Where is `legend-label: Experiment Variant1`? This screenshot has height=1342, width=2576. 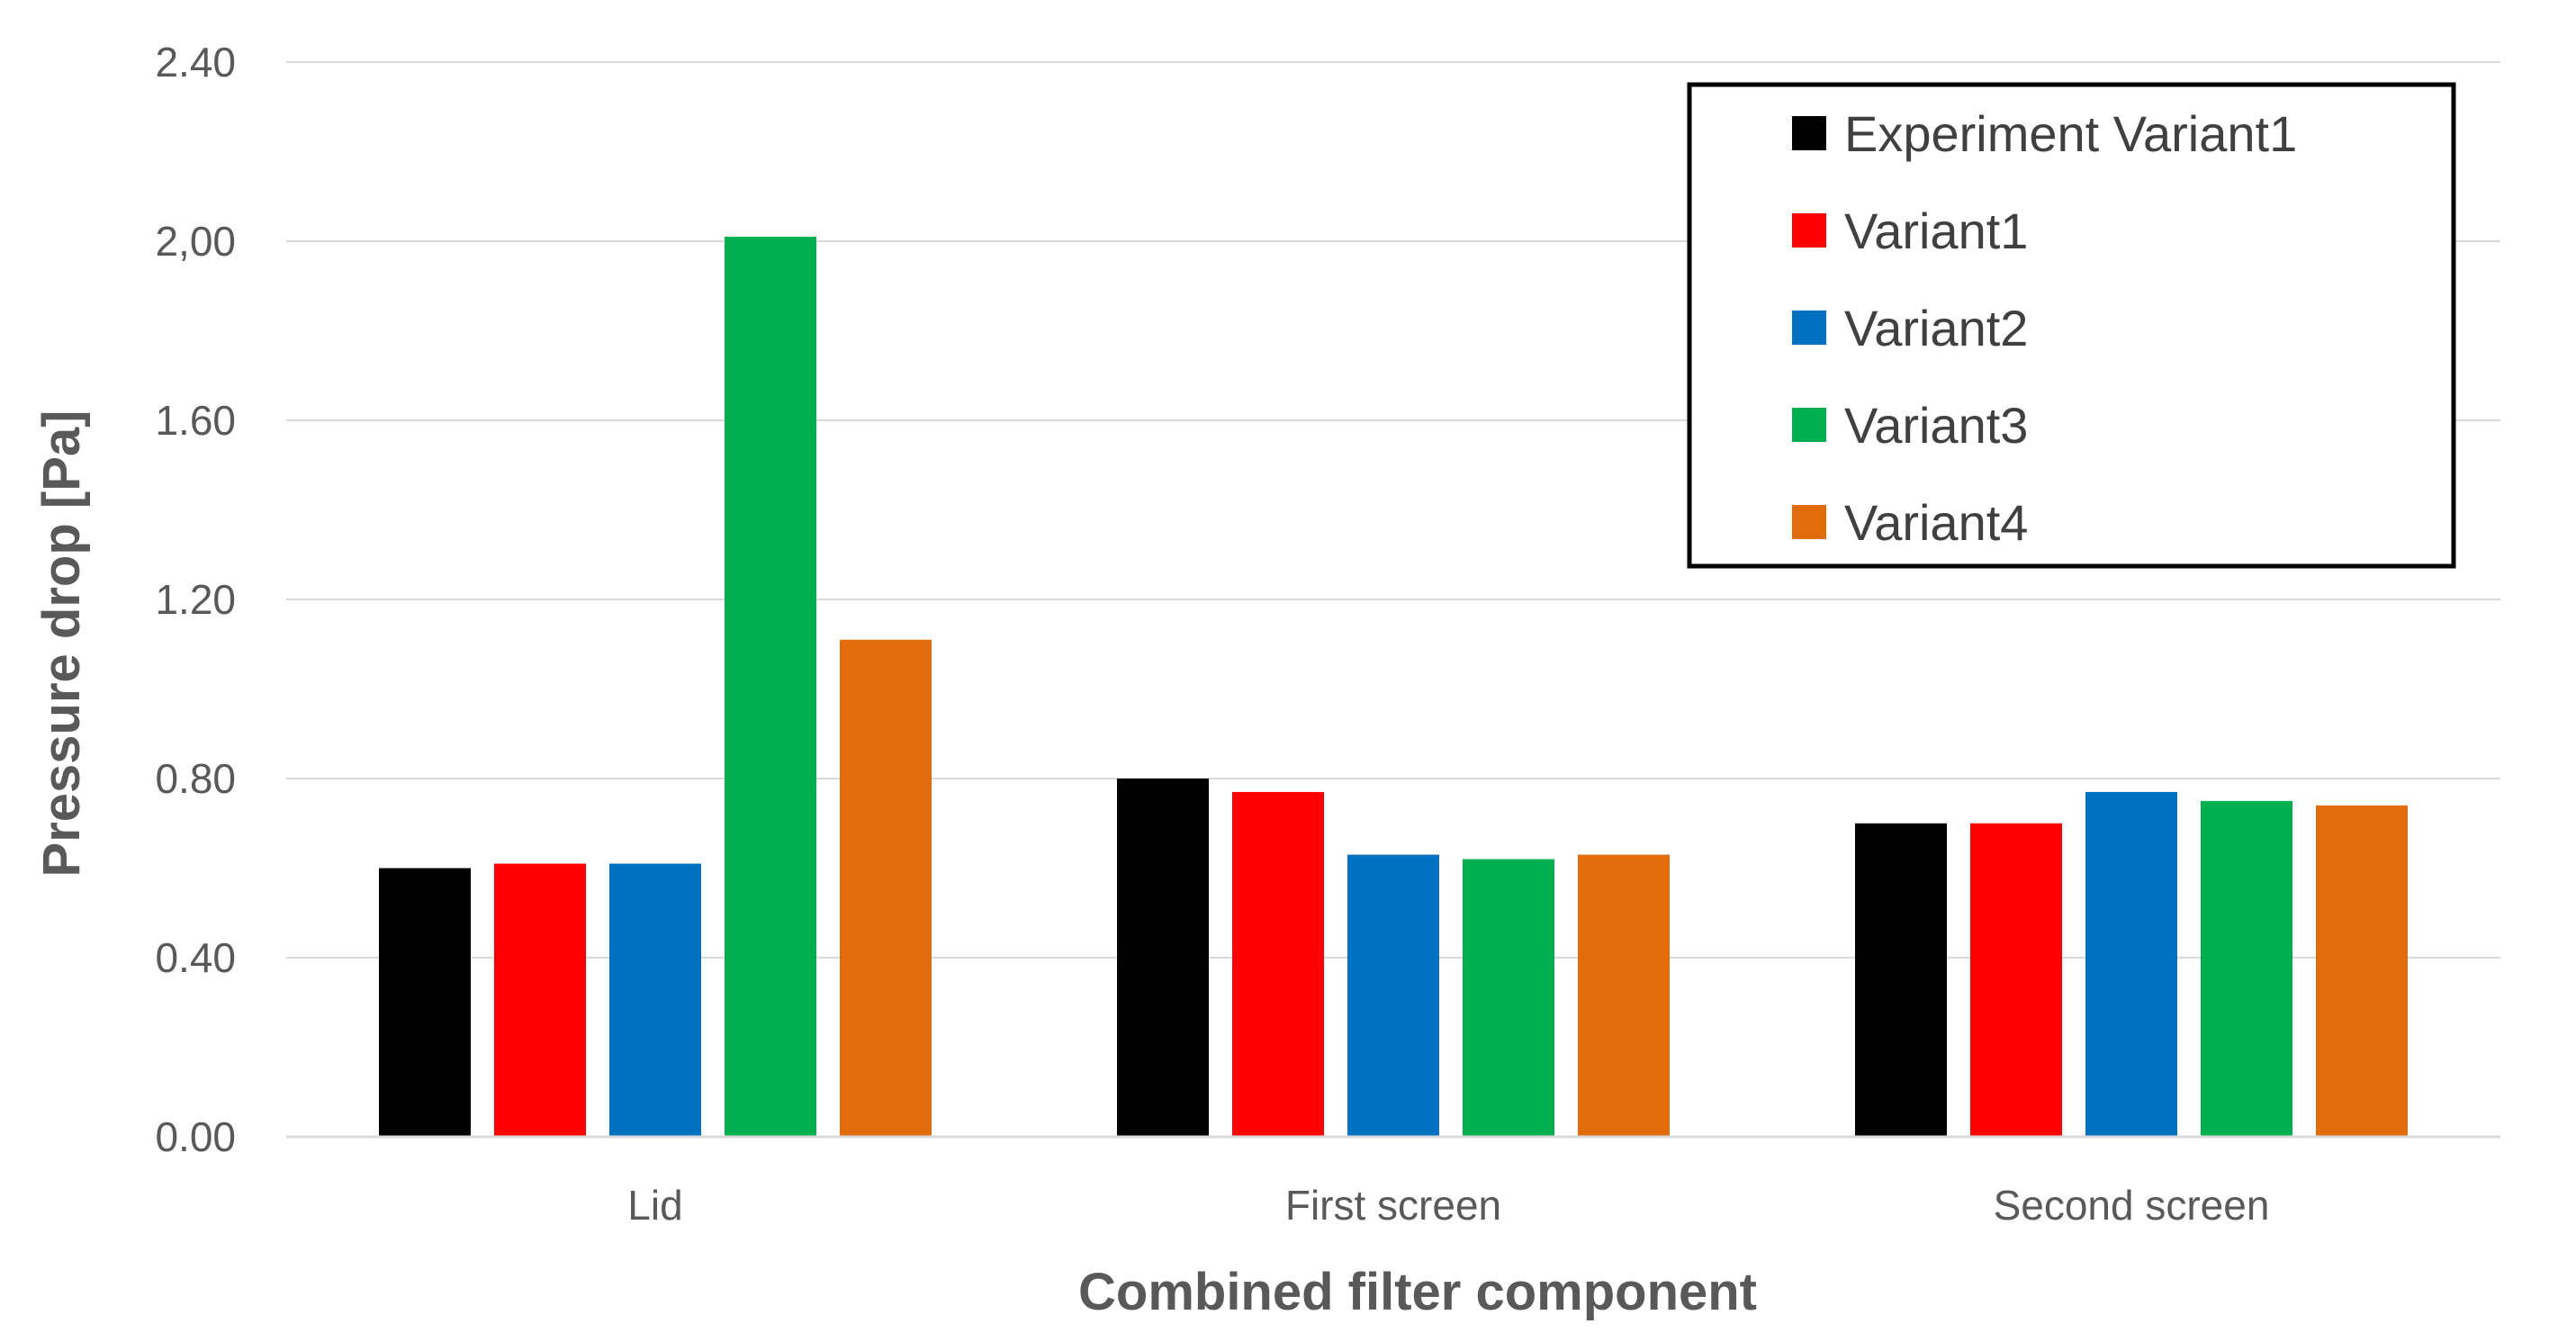 legend-label: Experiment Variant1 is located at coordinates (2070, 133).